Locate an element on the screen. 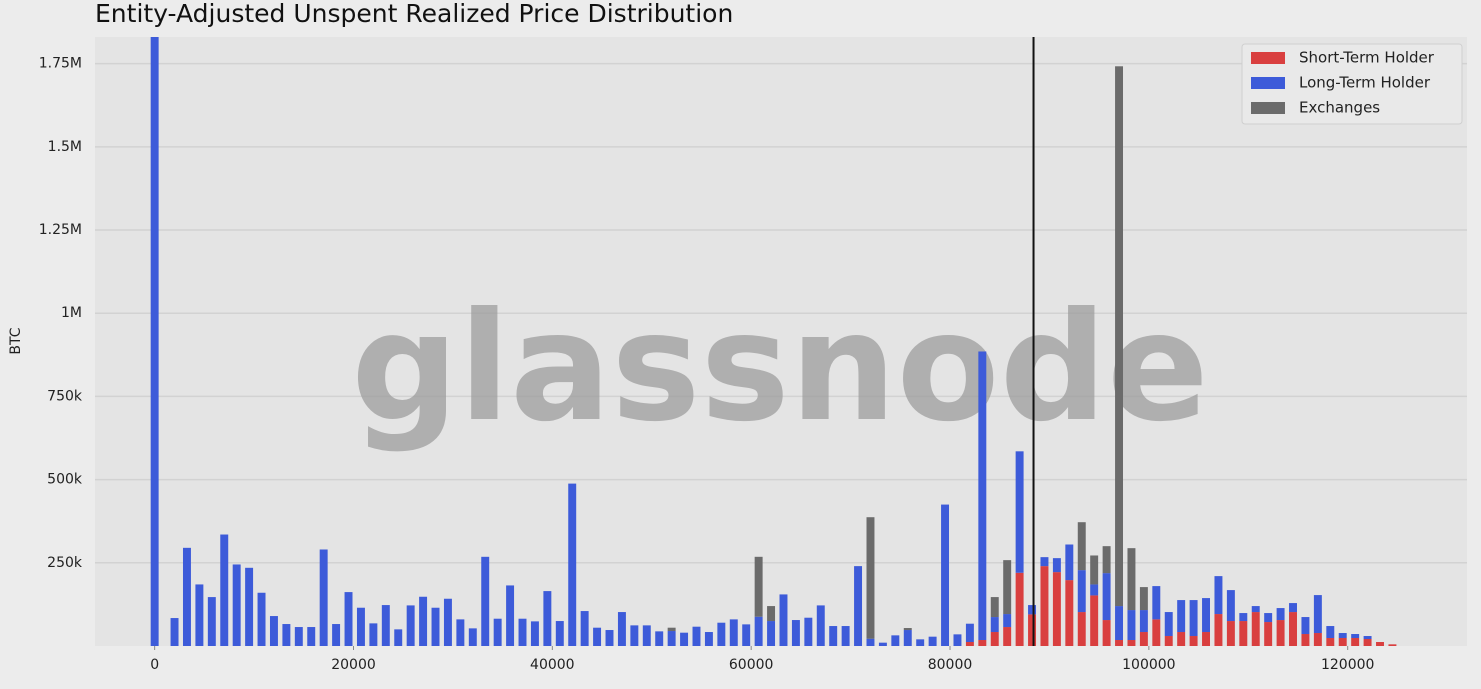  x-tick-label: 20000 is located at coordinates (353, 665).